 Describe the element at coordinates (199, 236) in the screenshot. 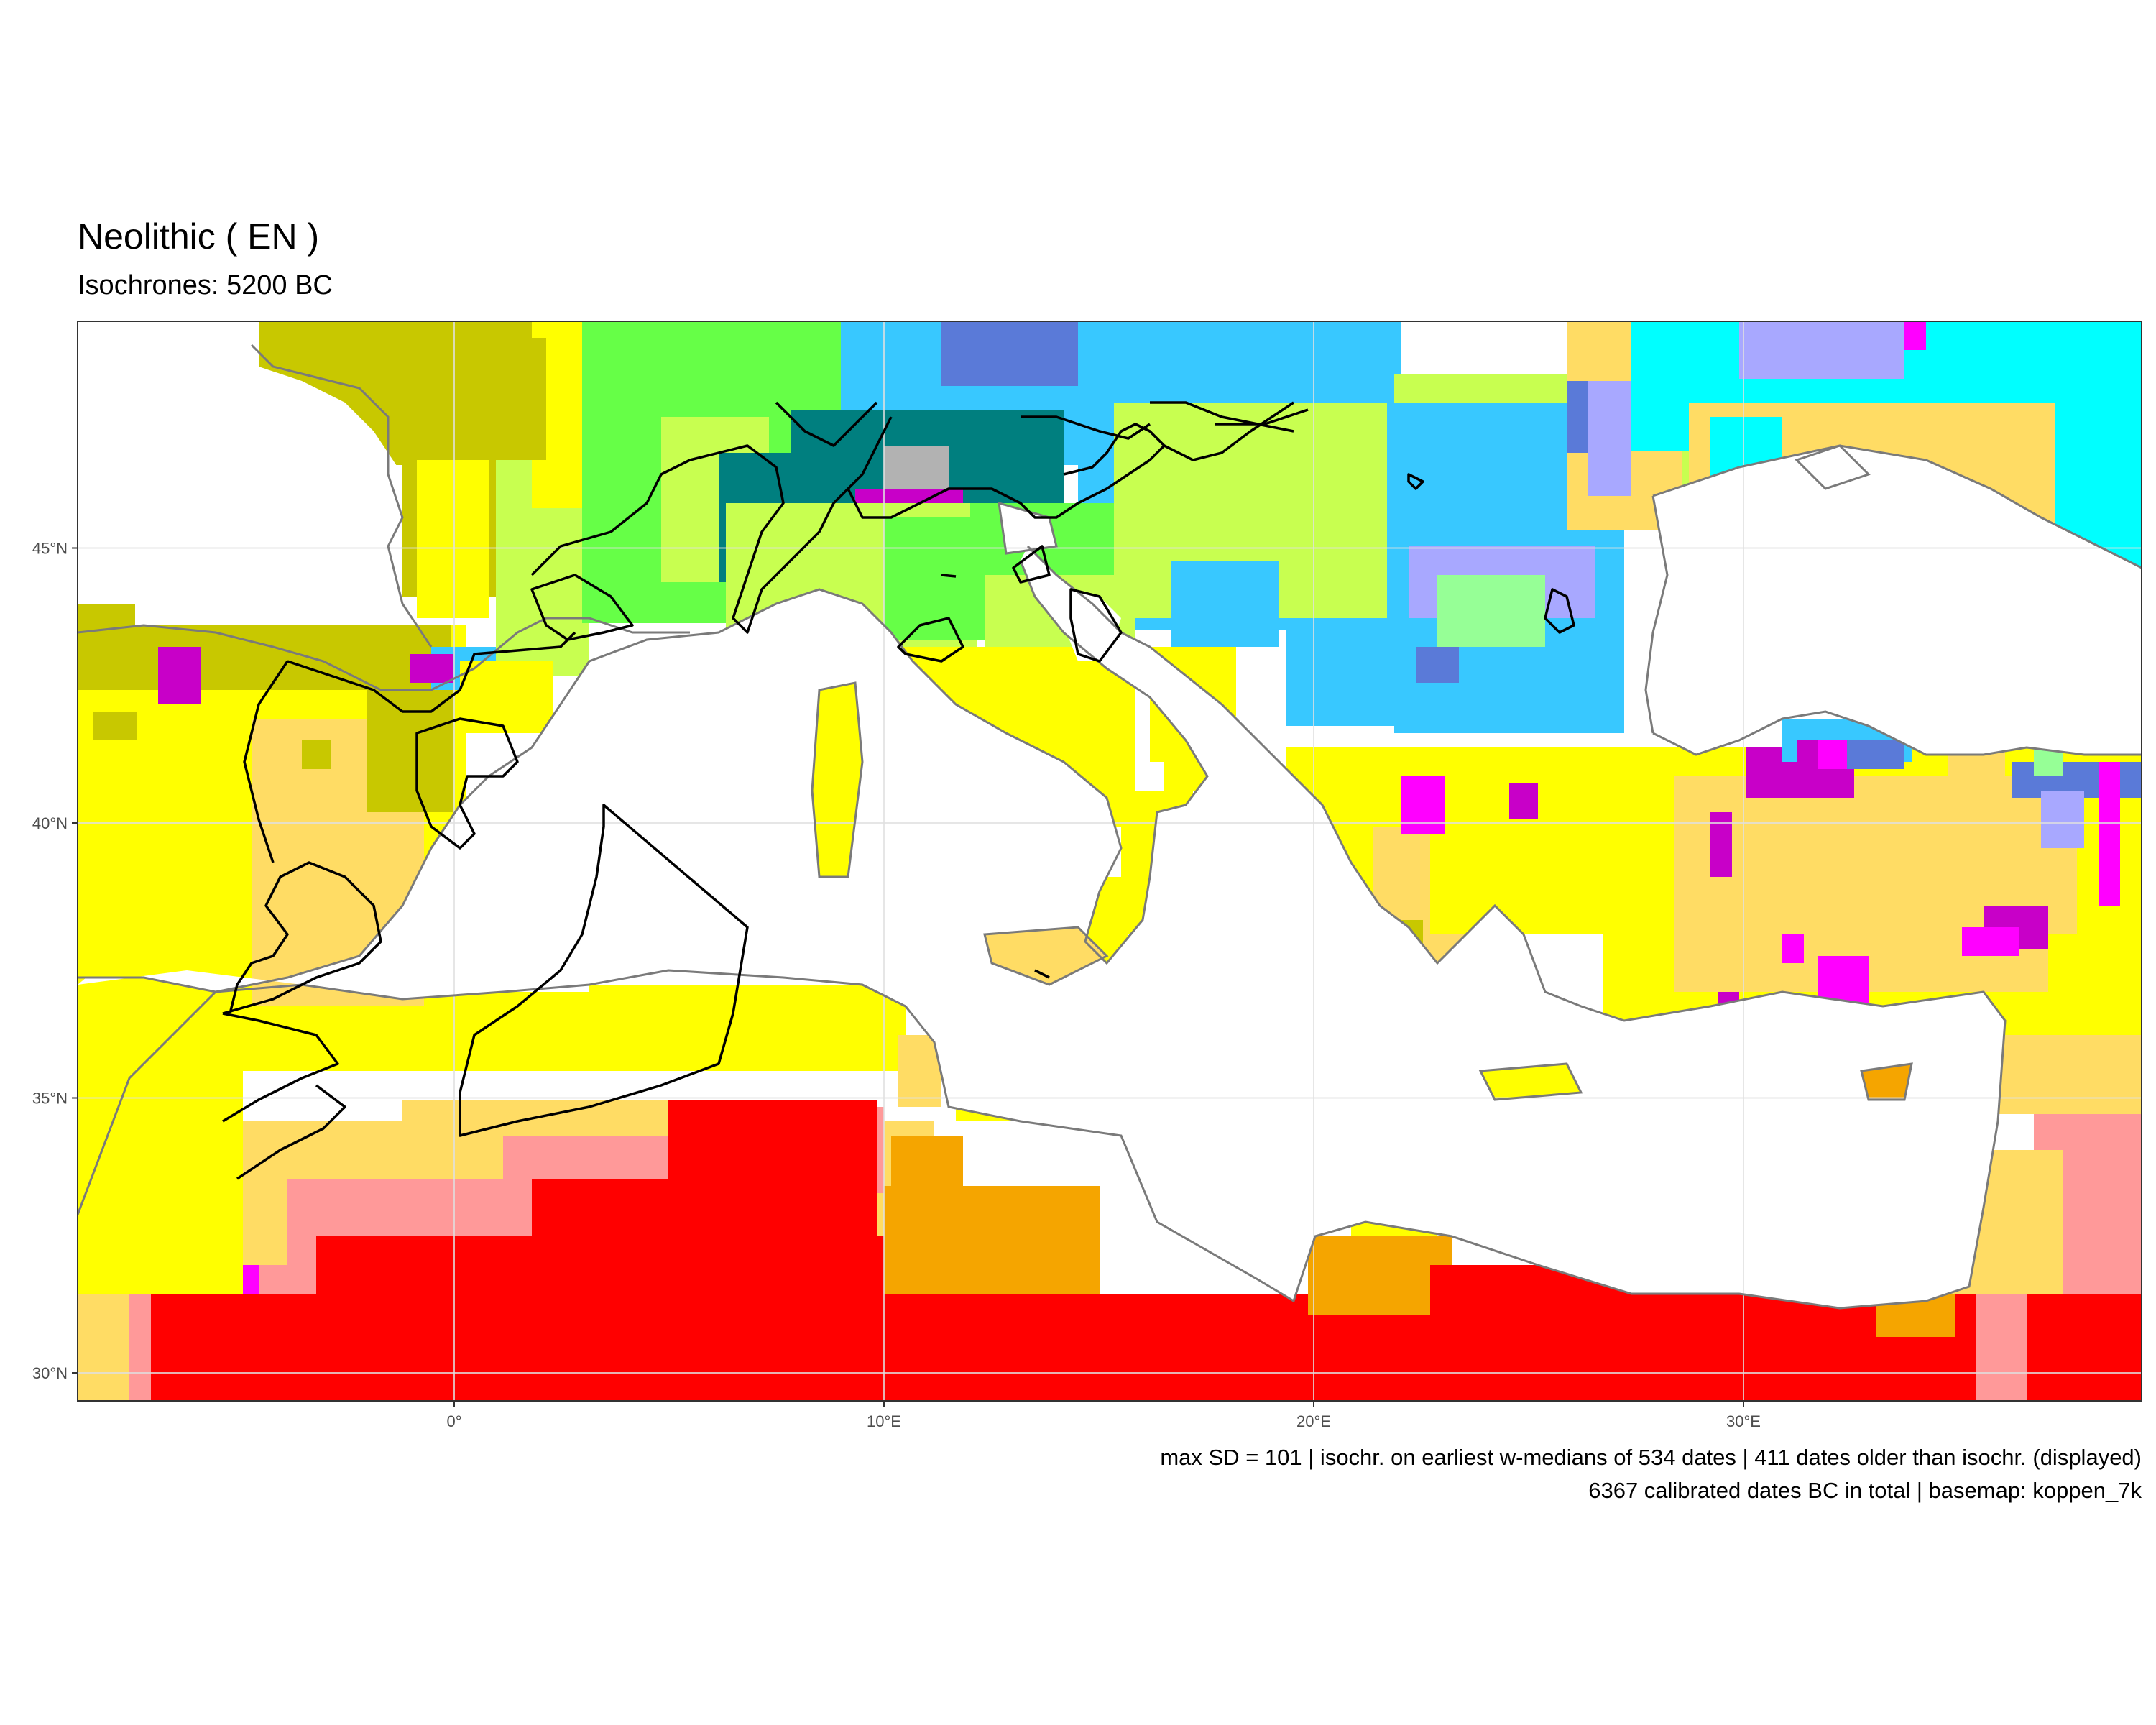

I see `map-title: Neolithic ( EN )` at that location.